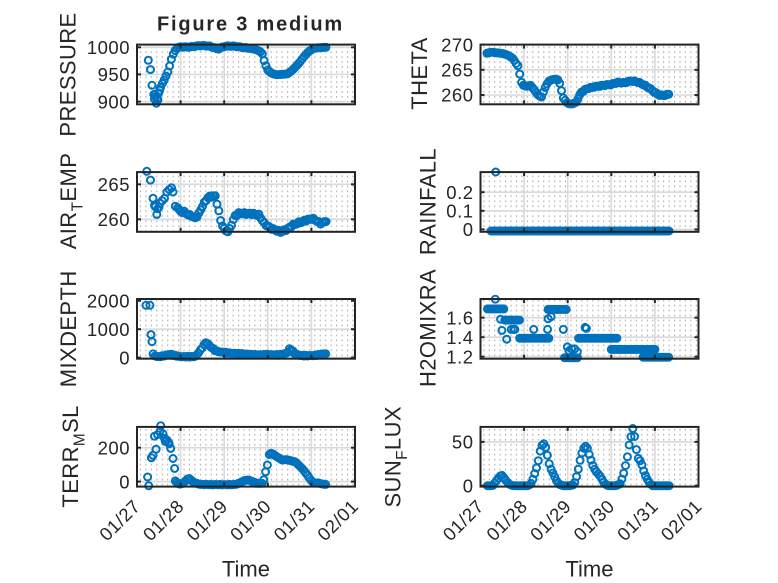 The width and height of the screenshot is (778, 583). What do you see at coordinates (459, 317) in the screenshot?
I see `svg-text: 1.6` at bounding box center [459, 317].